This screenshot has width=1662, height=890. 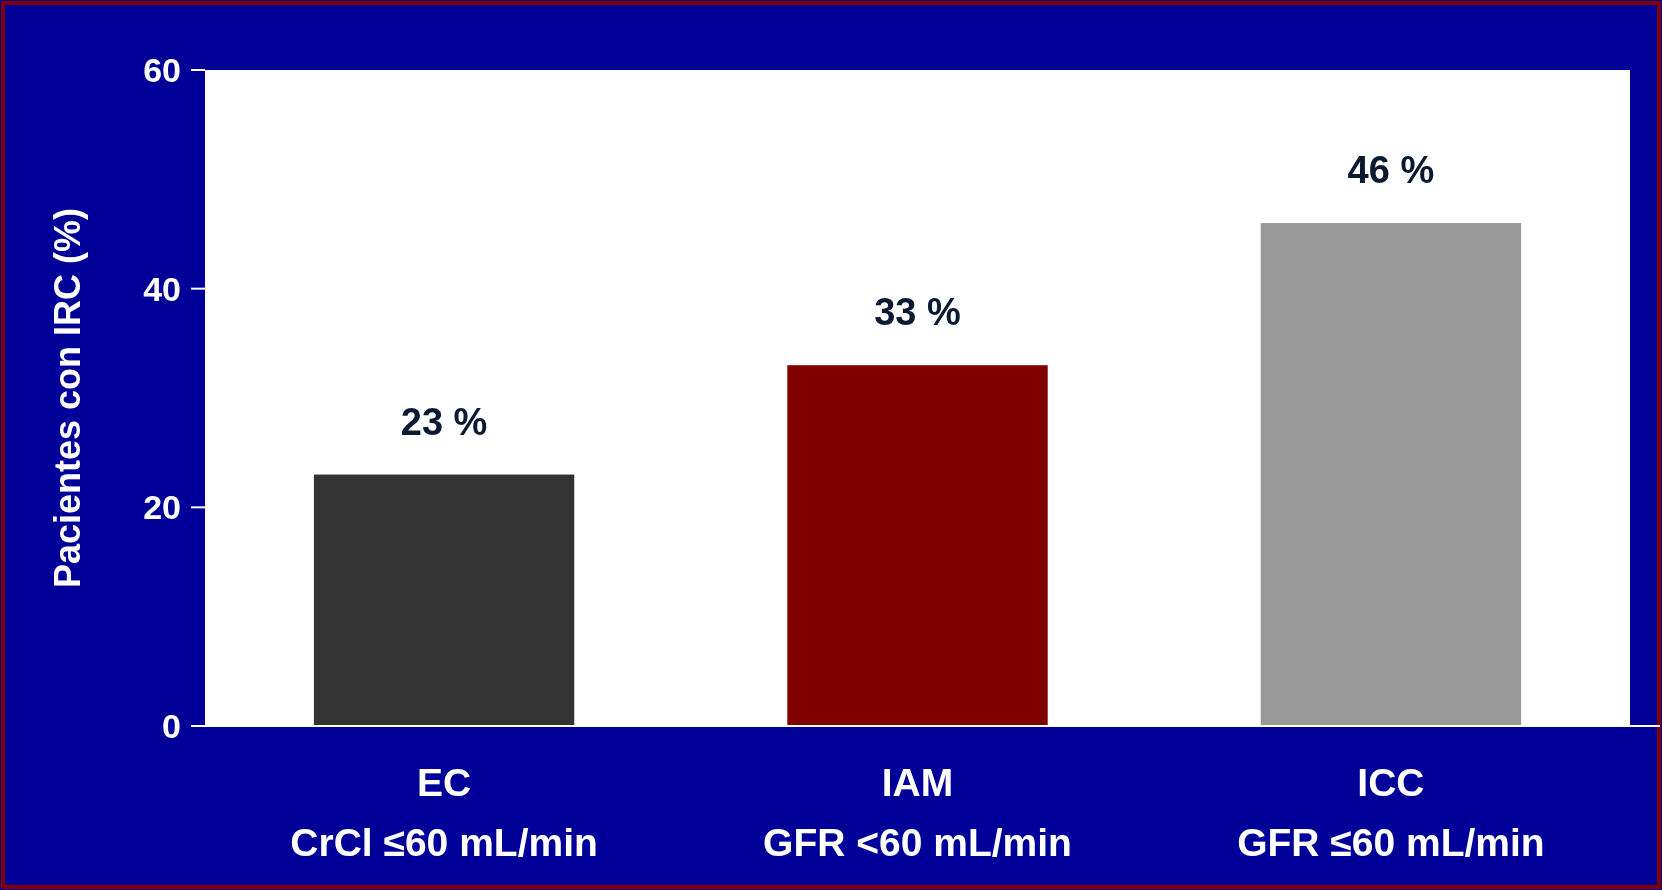 What do you see at coordinates (162, 507) in the screenshot?
I see `y-tick-label: 20` at bounding box center [162, 507].